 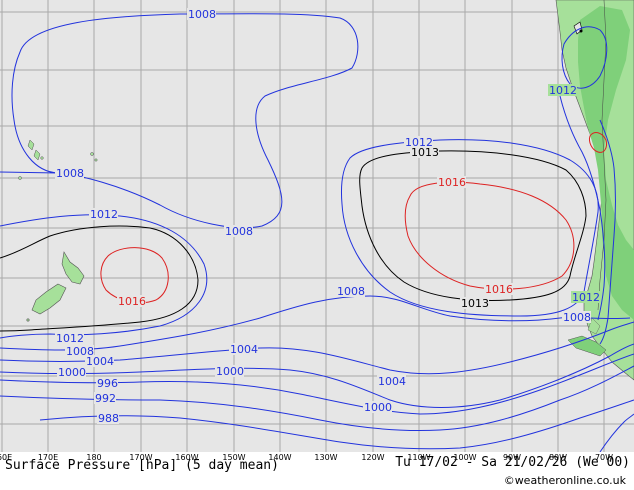 I want to click on pacific-islands, so click(x=58, y=159).